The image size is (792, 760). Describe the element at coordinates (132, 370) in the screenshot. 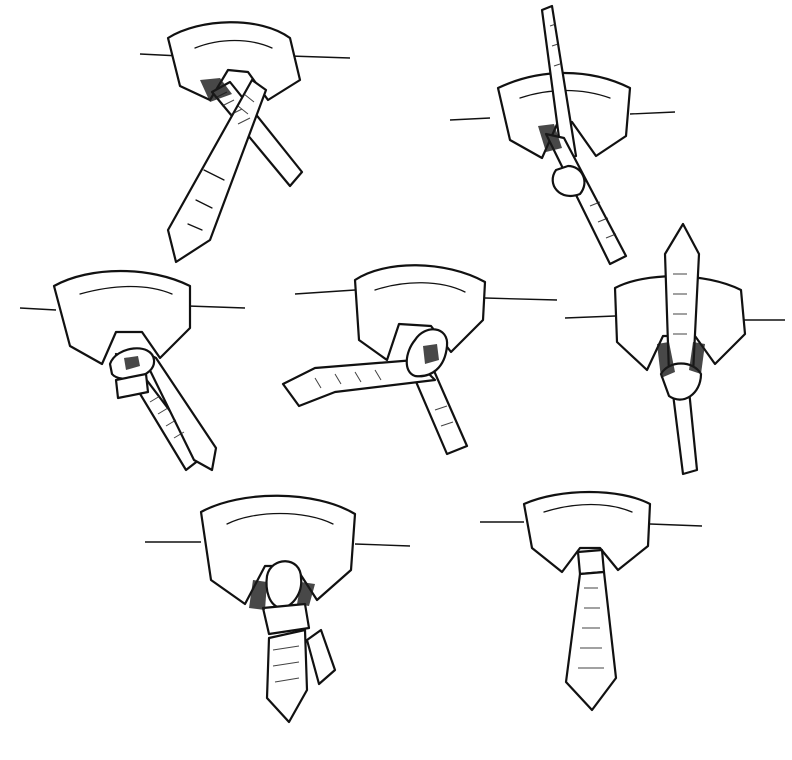

I see `step-3-drawing` at that location.